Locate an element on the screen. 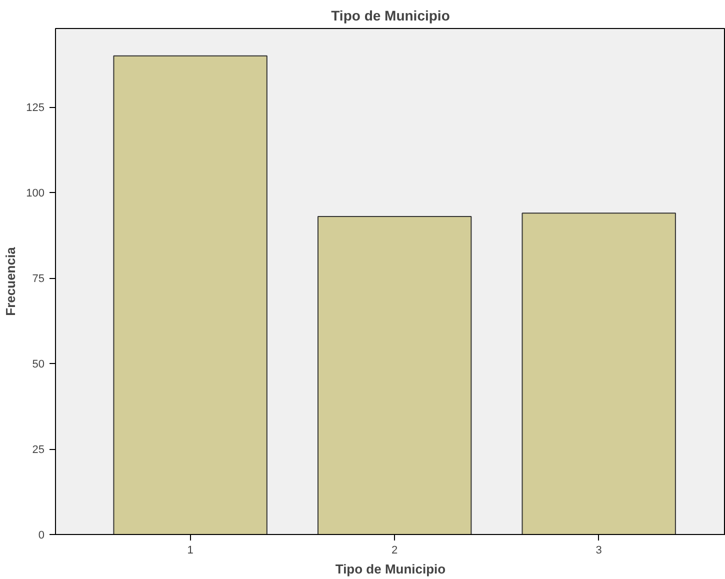 This screenshot has height=579, width=725. x-tick-label: 3 is located at coordinates (599, 550).